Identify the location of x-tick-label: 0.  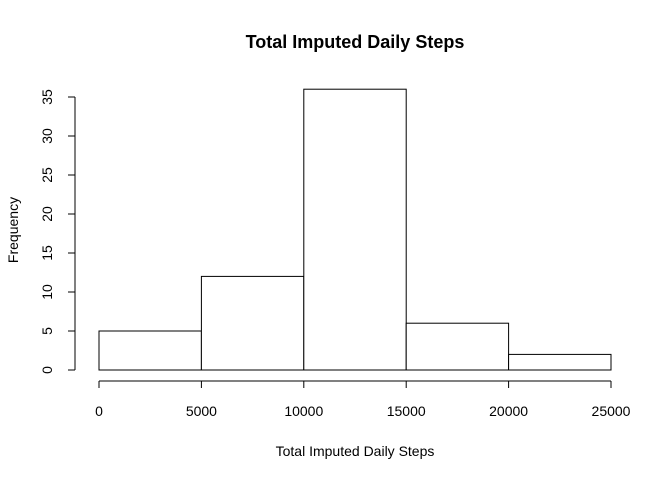
(99, 411).